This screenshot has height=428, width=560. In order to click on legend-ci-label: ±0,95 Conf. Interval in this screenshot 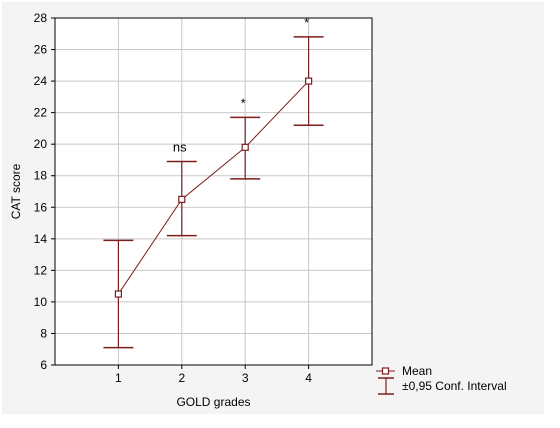, I will do `click(454, 386)`.